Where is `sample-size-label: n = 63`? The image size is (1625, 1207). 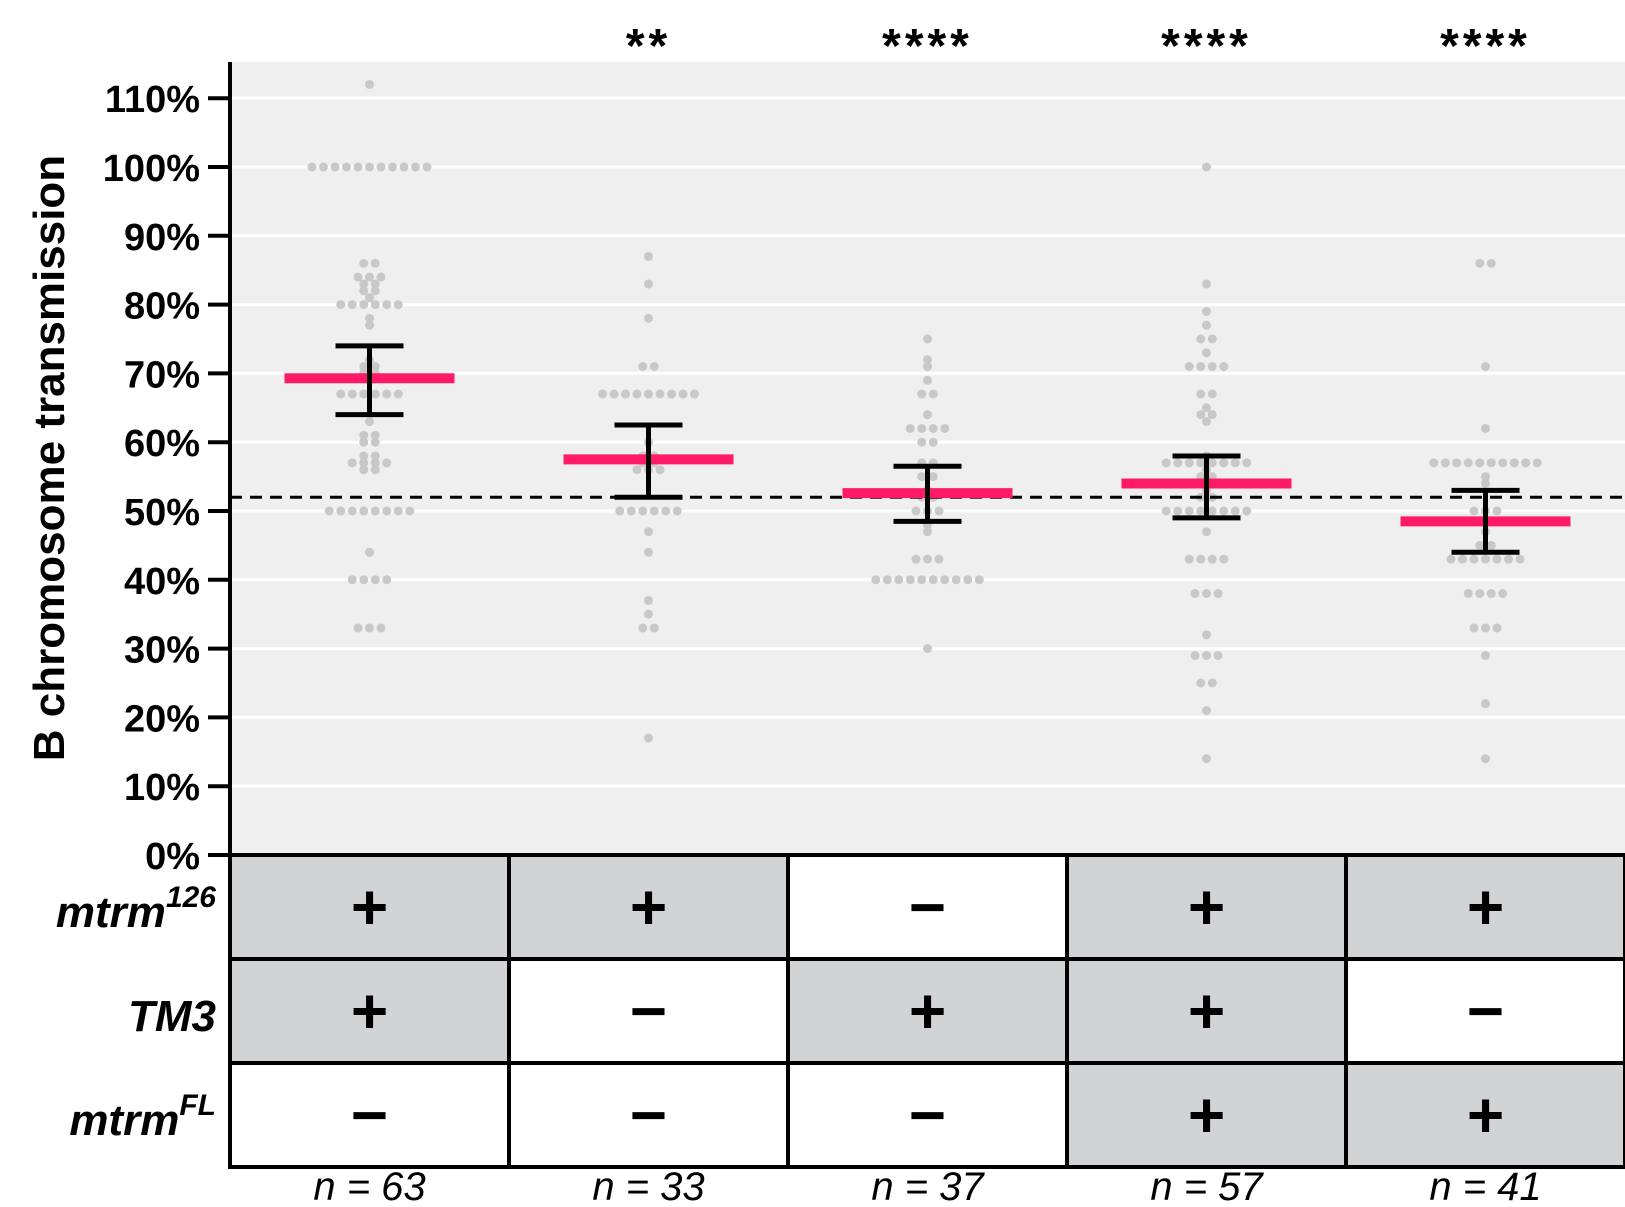 sample-size-label: n = 63 is located at coordinates (369, 1186).